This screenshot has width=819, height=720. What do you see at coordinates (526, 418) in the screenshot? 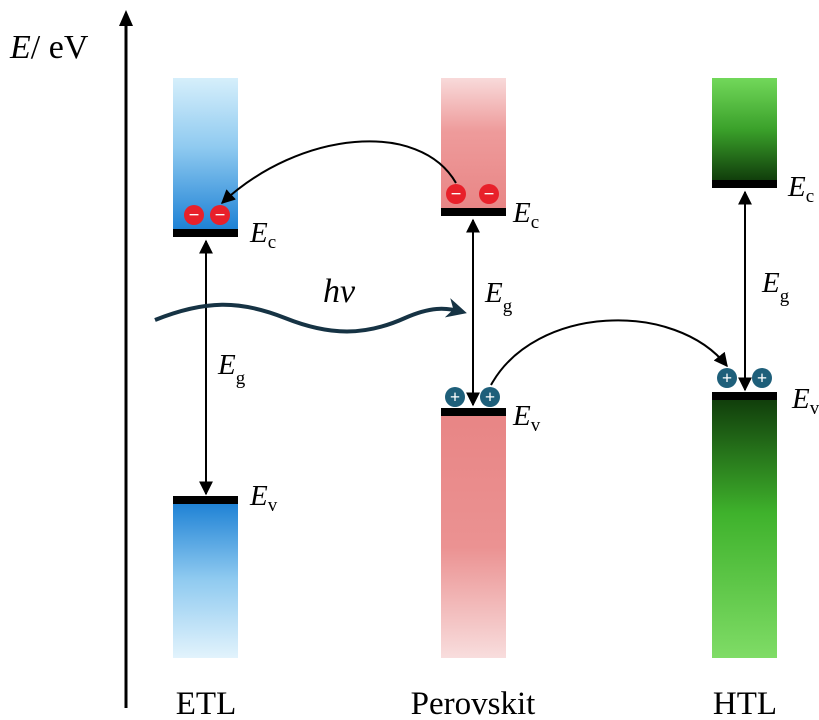
I see `perovskite-ev-label: Ev` at bounding box center [526, 418].